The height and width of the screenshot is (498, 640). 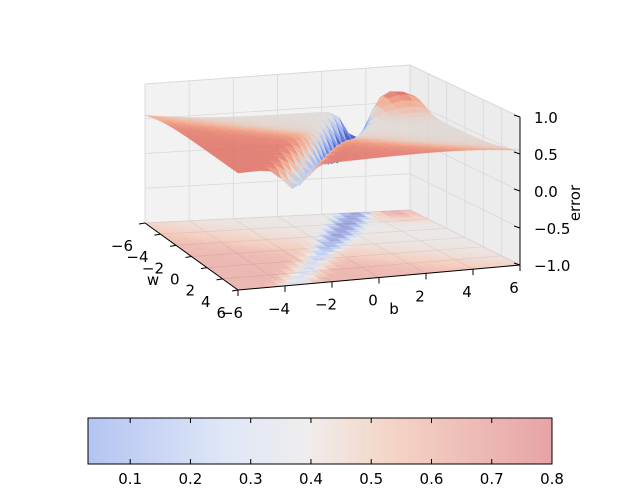 I want to click on b-tick-label: −6, so click(x=232, y=313).